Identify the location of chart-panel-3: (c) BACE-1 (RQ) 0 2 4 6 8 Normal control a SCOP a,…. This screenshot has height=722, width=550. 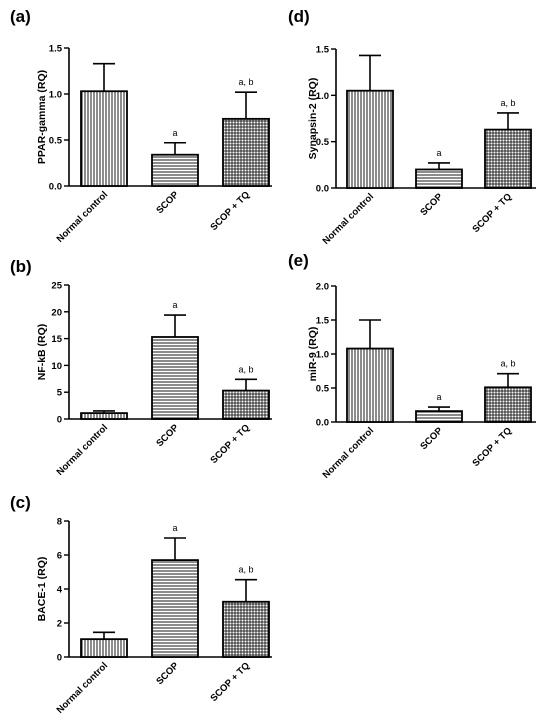
(141, 604).